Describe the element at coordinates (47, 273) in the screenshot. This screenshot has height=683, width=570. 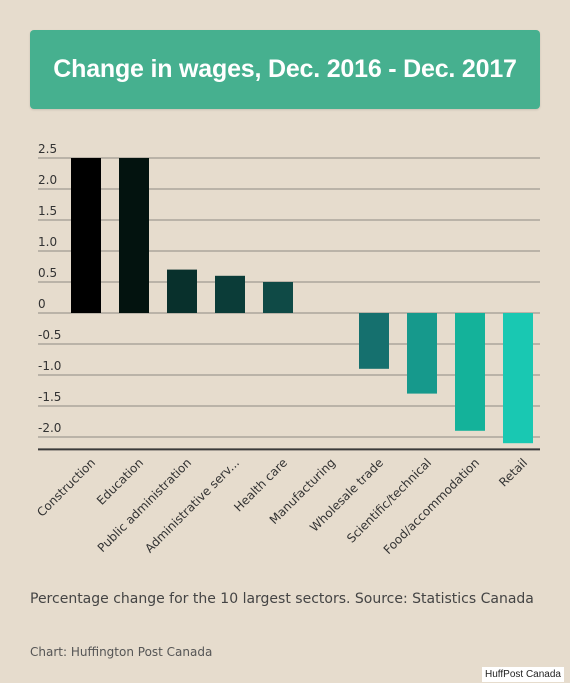
I see `y-tick-label: 0.5` at that location.